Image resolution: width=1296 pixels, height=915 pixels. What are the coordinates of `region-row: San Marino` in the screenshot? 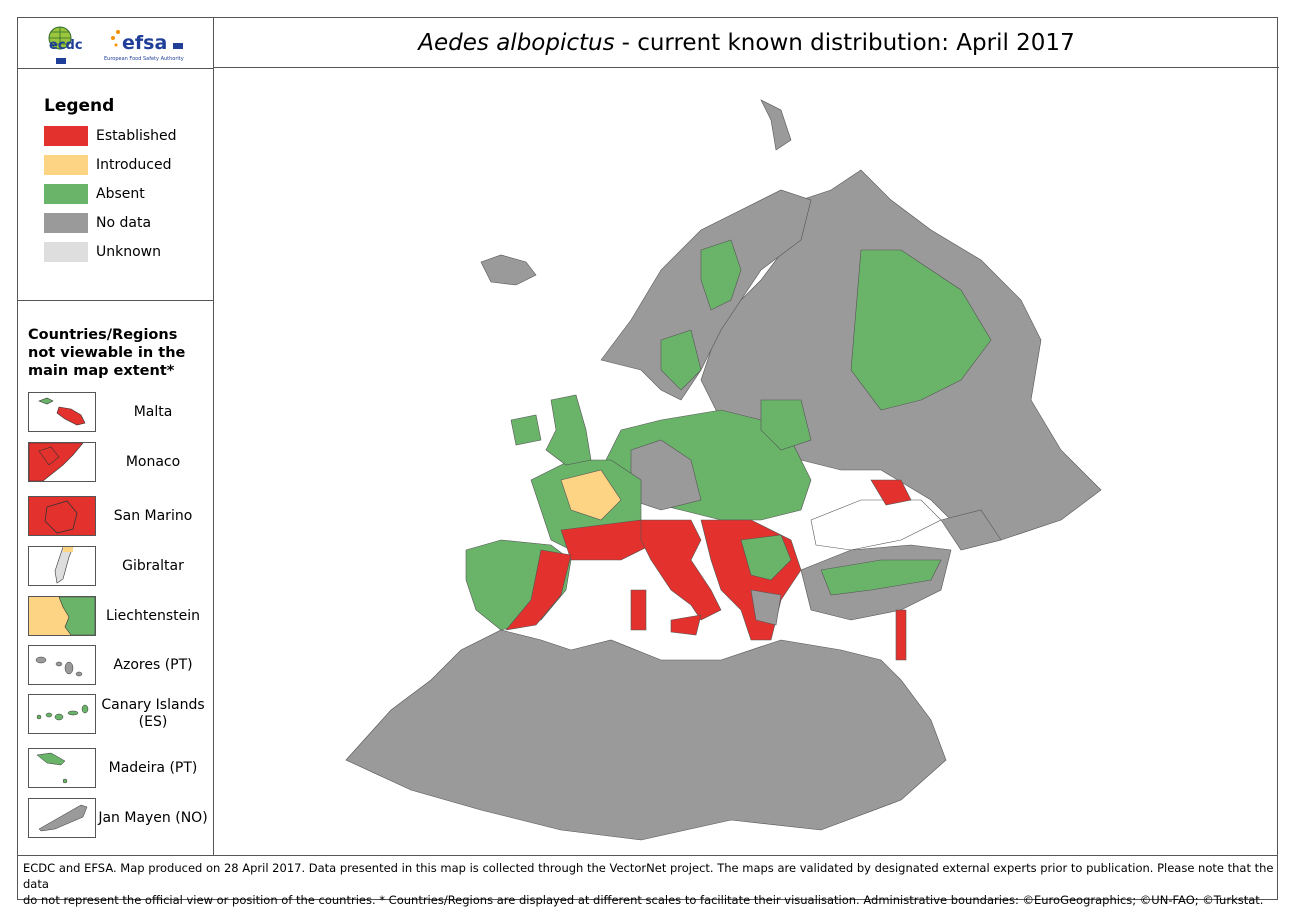 It's located at (119, 516).